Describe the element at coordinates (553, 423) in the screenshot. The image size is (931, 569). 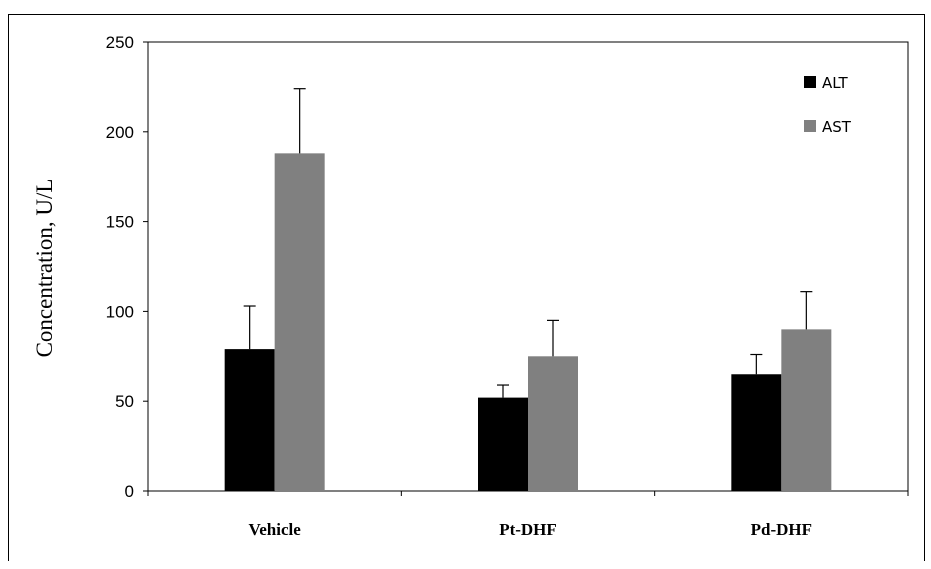
I see `bar-ast-pt-dhf` at that location.